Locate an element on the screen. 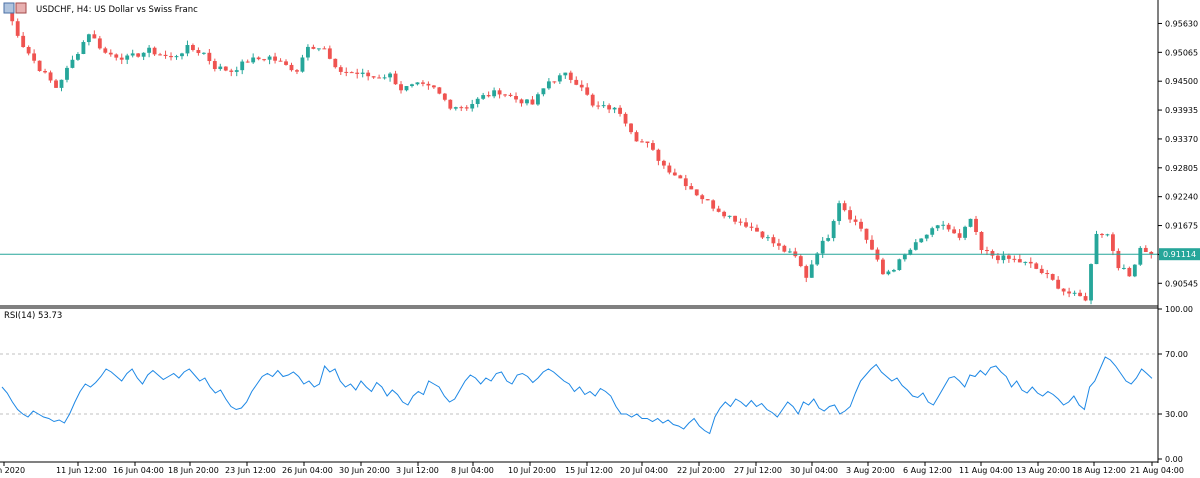  time-tick-label: 6 Aug 12:00 is located at coordinates (927, 470).